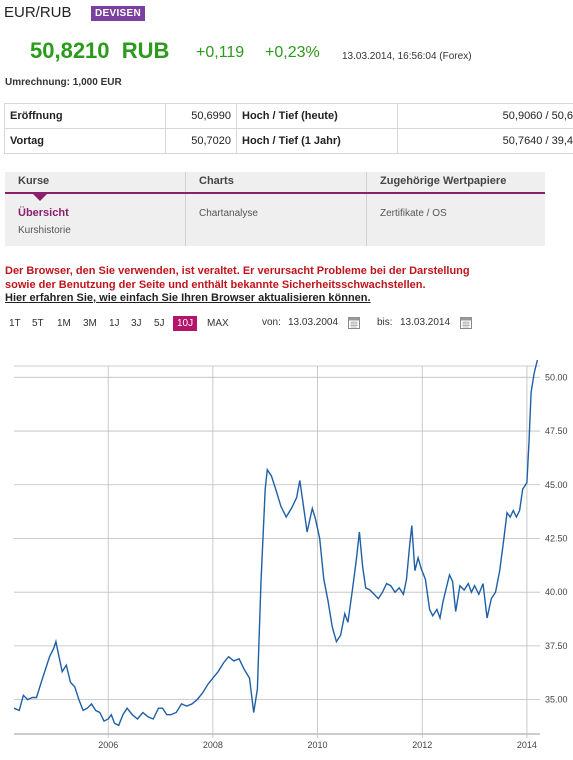  I want to click on x-tick-label: 2008, so click(213, 745).